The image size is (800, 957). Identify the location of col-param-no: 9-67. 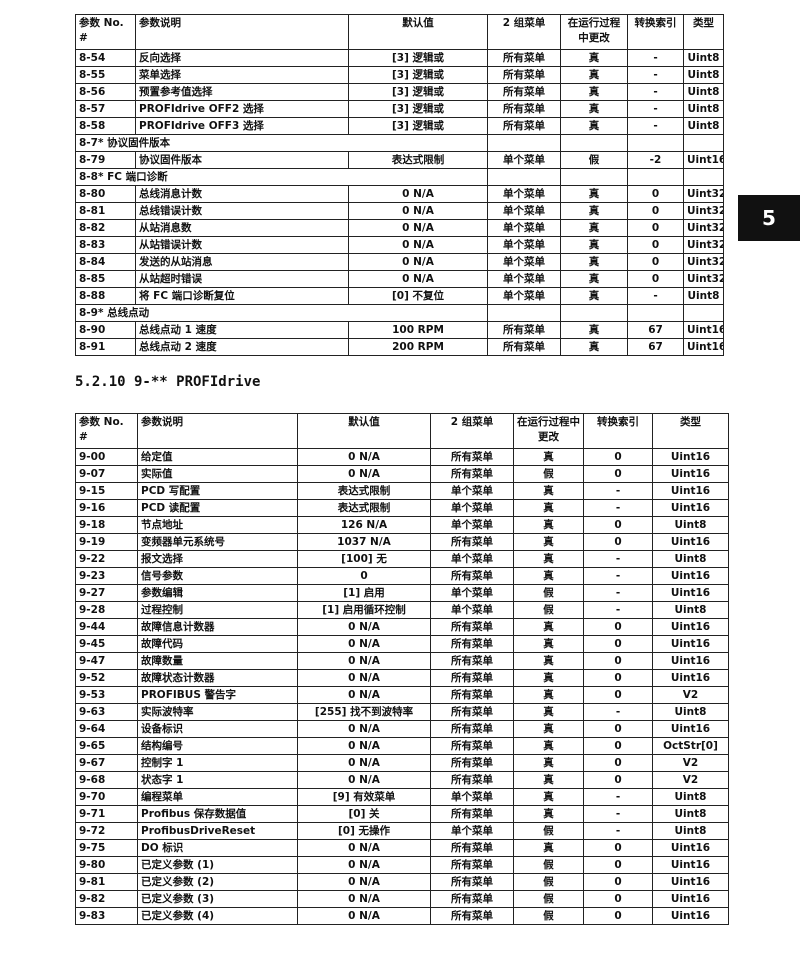
(106, 763).